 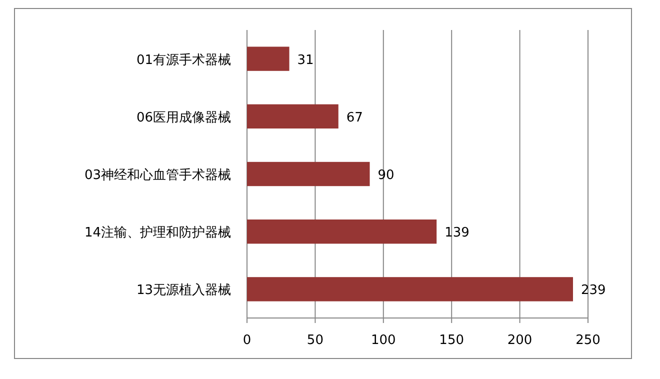 I want to click on data-label: 239, so click(x=593, y=290).